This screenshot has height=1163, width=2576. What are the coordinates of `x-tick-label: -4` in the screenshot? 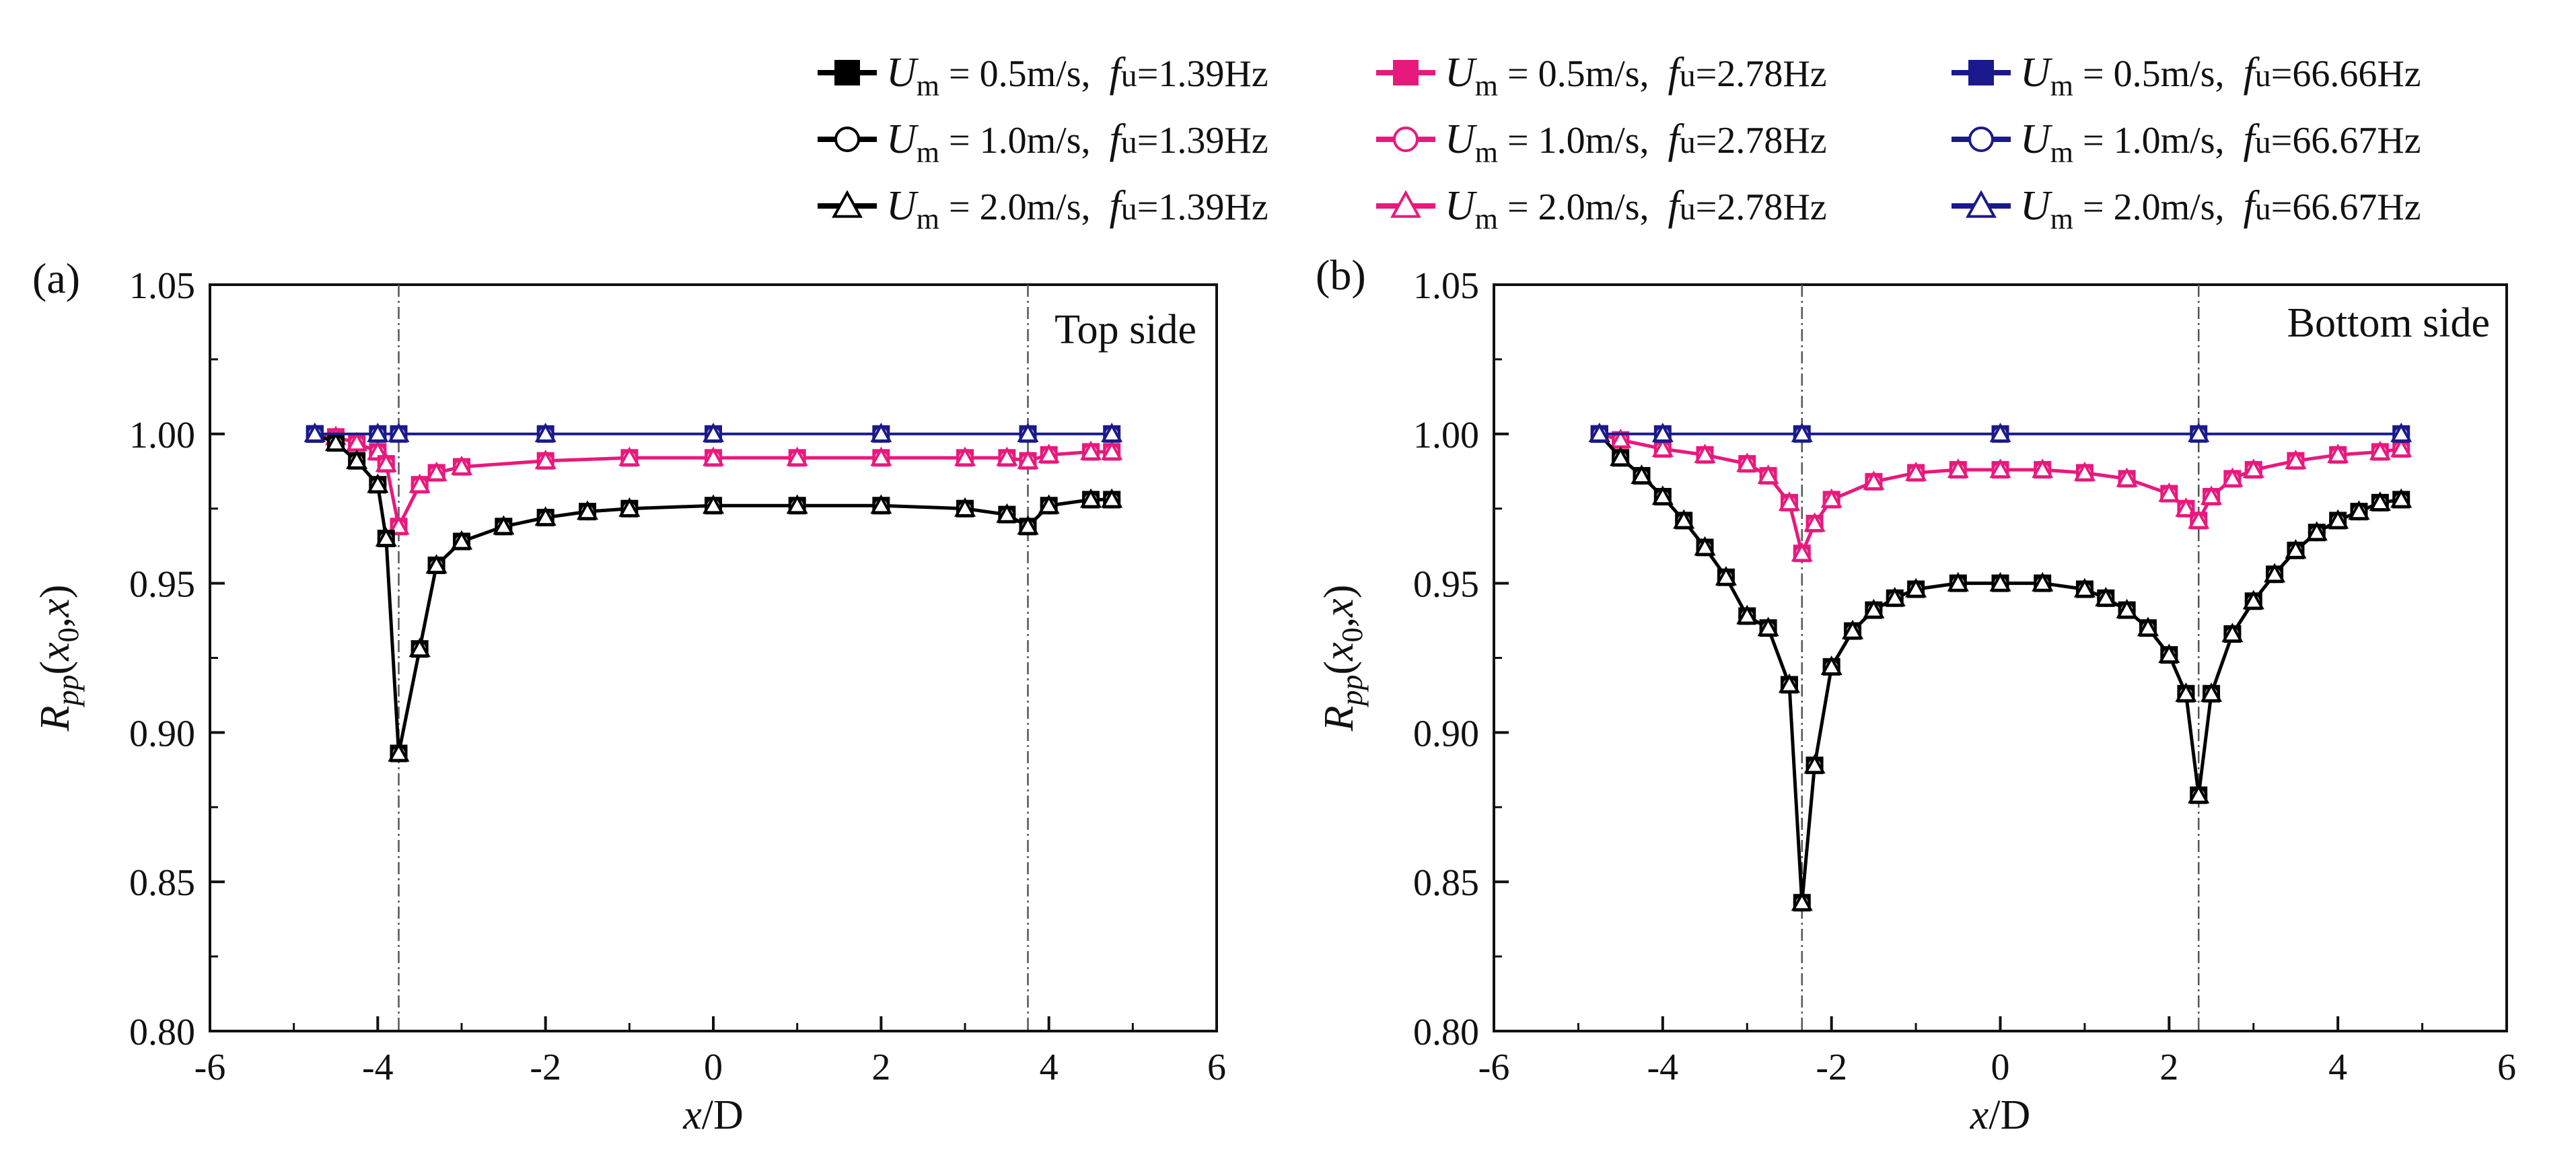 It's located at (378, 1067).